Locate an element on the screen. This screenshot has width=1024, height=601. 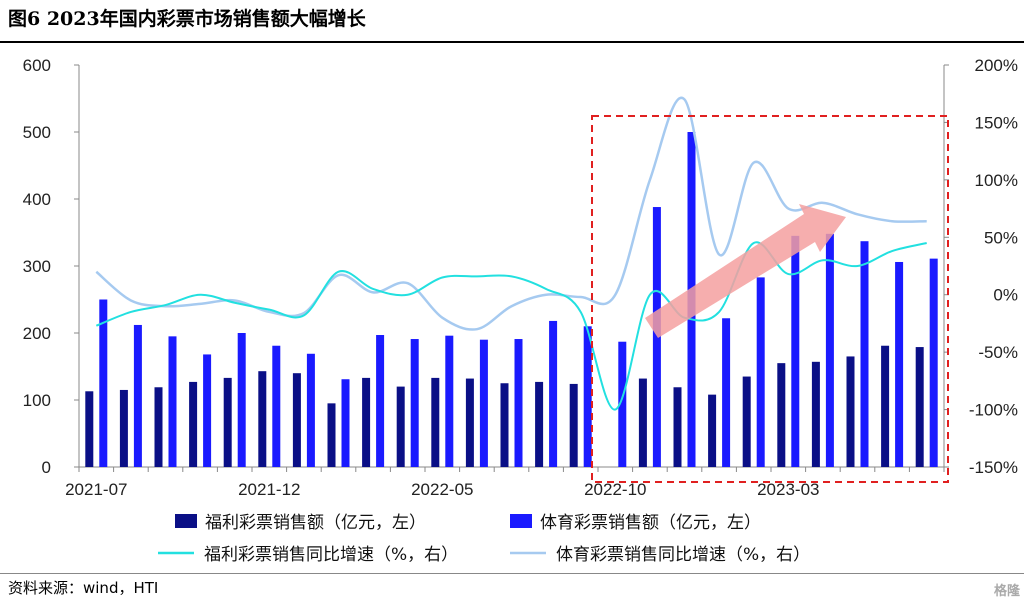
watermark: 格隆 is located at coordinates (1006, 591).